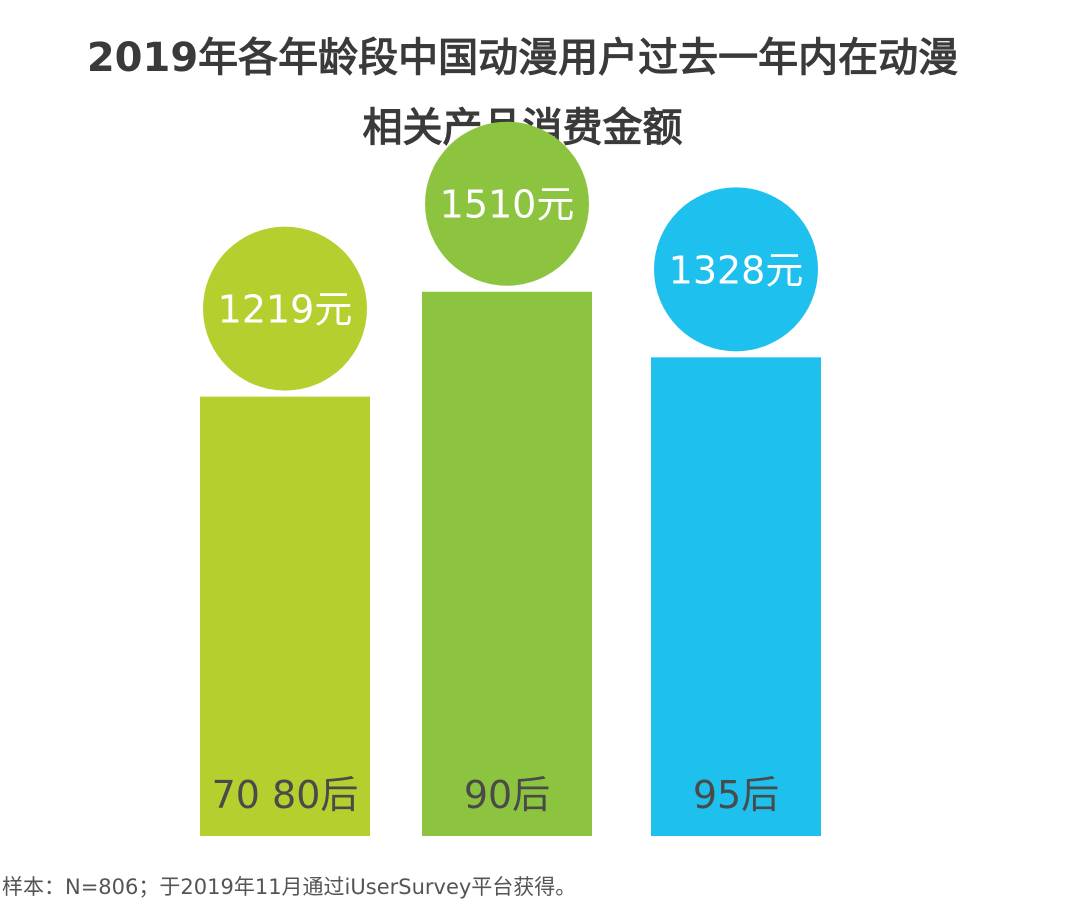 The image size is (1080, 913). I want to click on sample-footnote: 样本：N=806；于2019年11月通过iUserSurvey平台获得。, so click(289, 887).